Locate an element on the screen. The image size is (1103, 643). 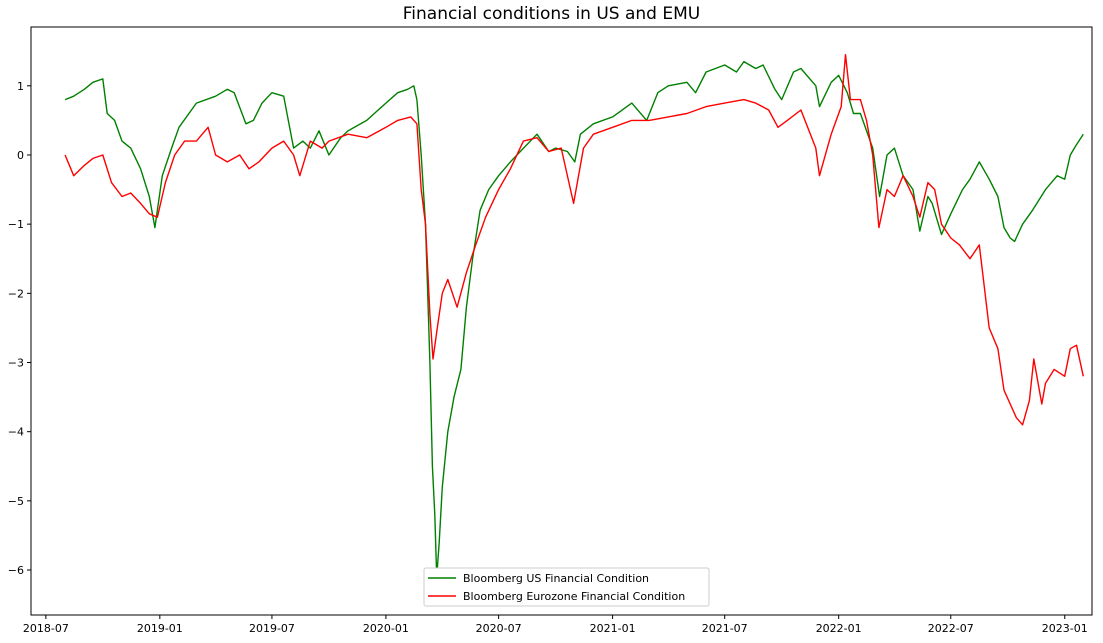
legend-label-us: Bloomberg US Financial Condition is located at coordinates (556, 578).